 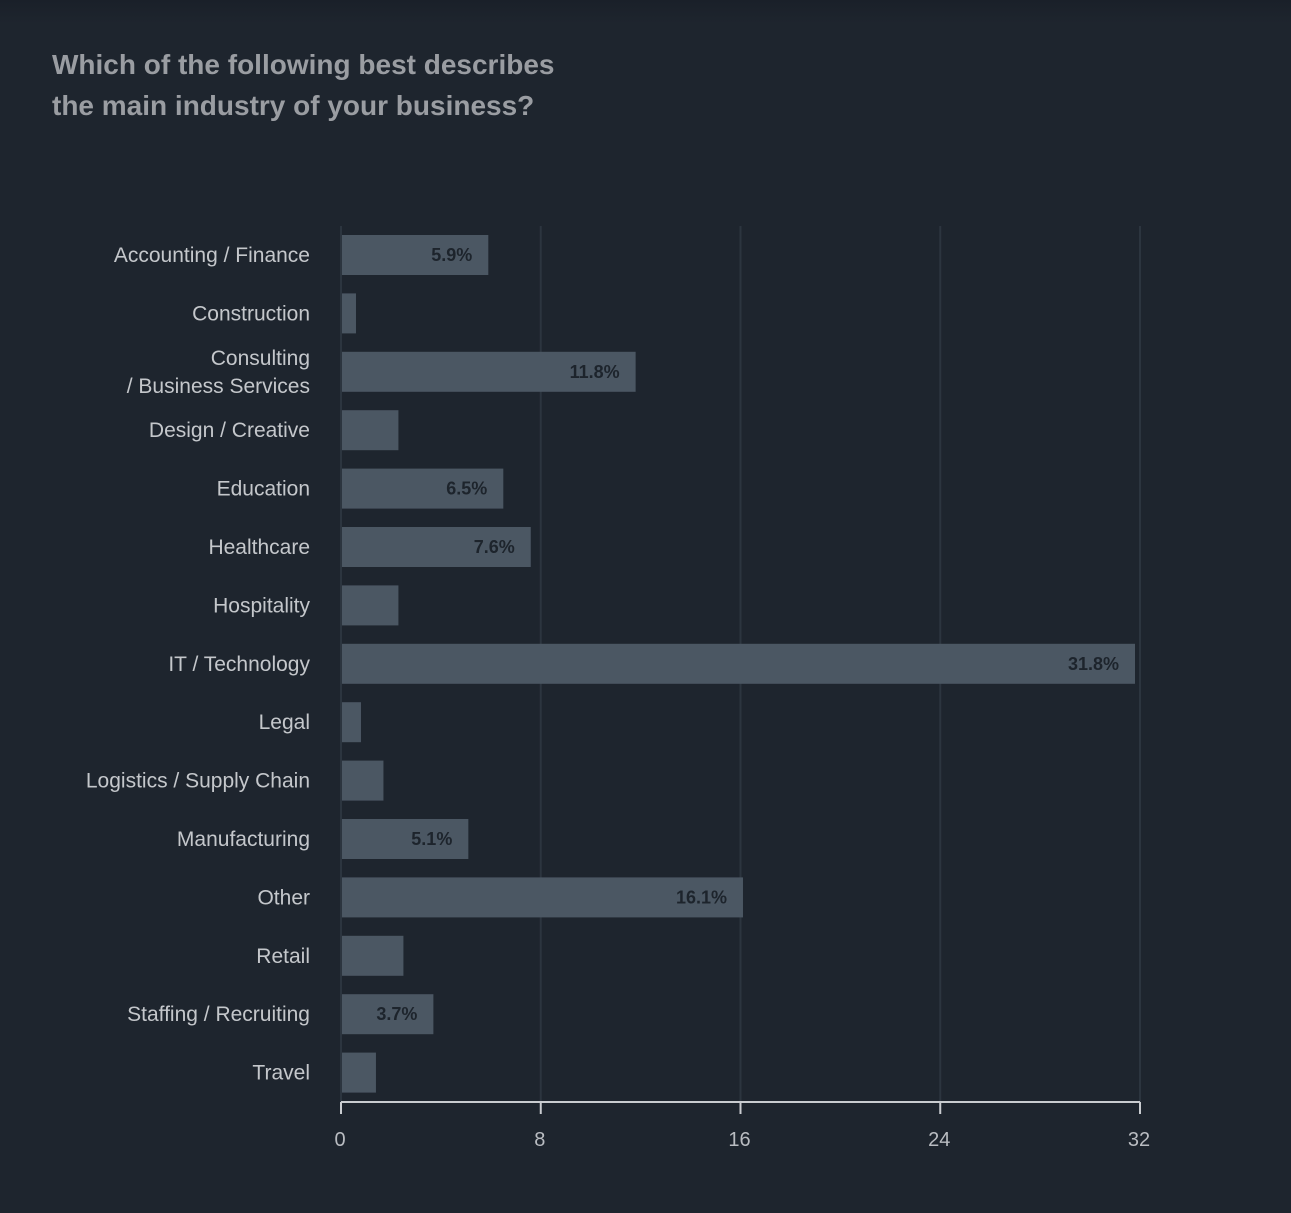 I want to click on data-label-5: 7.6%, so click(x=494, y=547).